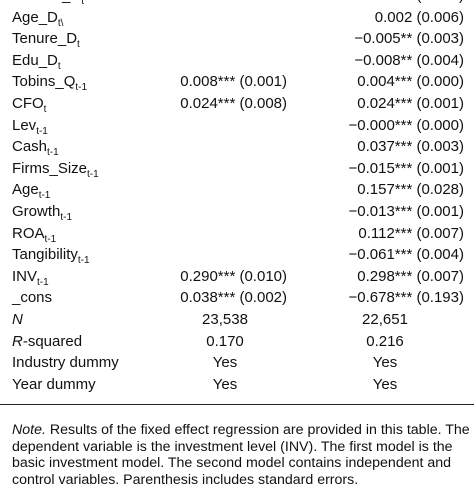 Image resolution: width=474 pixels, height=488 pixels. I want to click on label-text: Tobins_Q, so click(44, 82).